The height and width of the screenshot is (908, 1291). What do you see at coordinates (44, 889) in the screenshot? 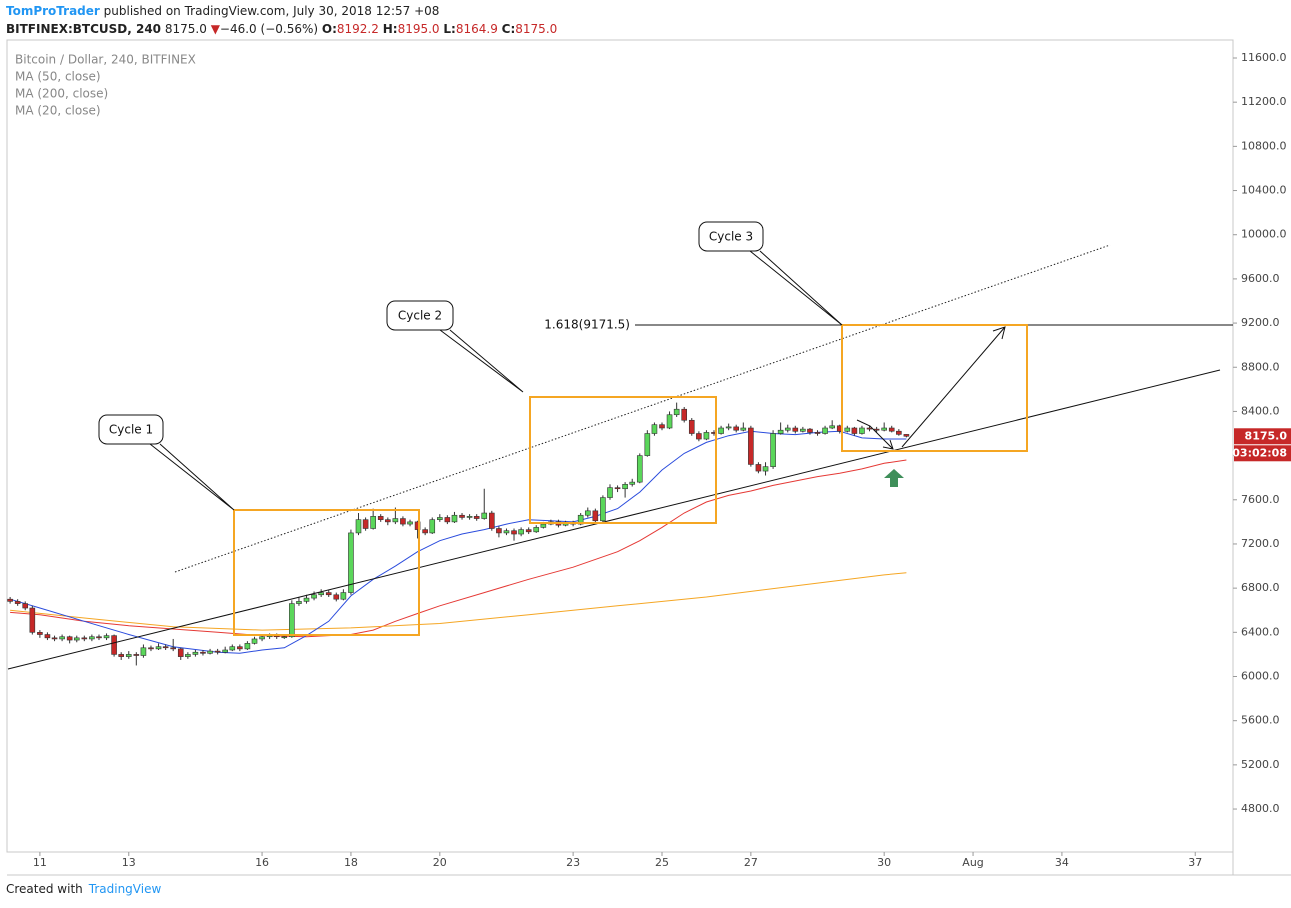
I see `created: Created with` at bounding box center [44, 889].